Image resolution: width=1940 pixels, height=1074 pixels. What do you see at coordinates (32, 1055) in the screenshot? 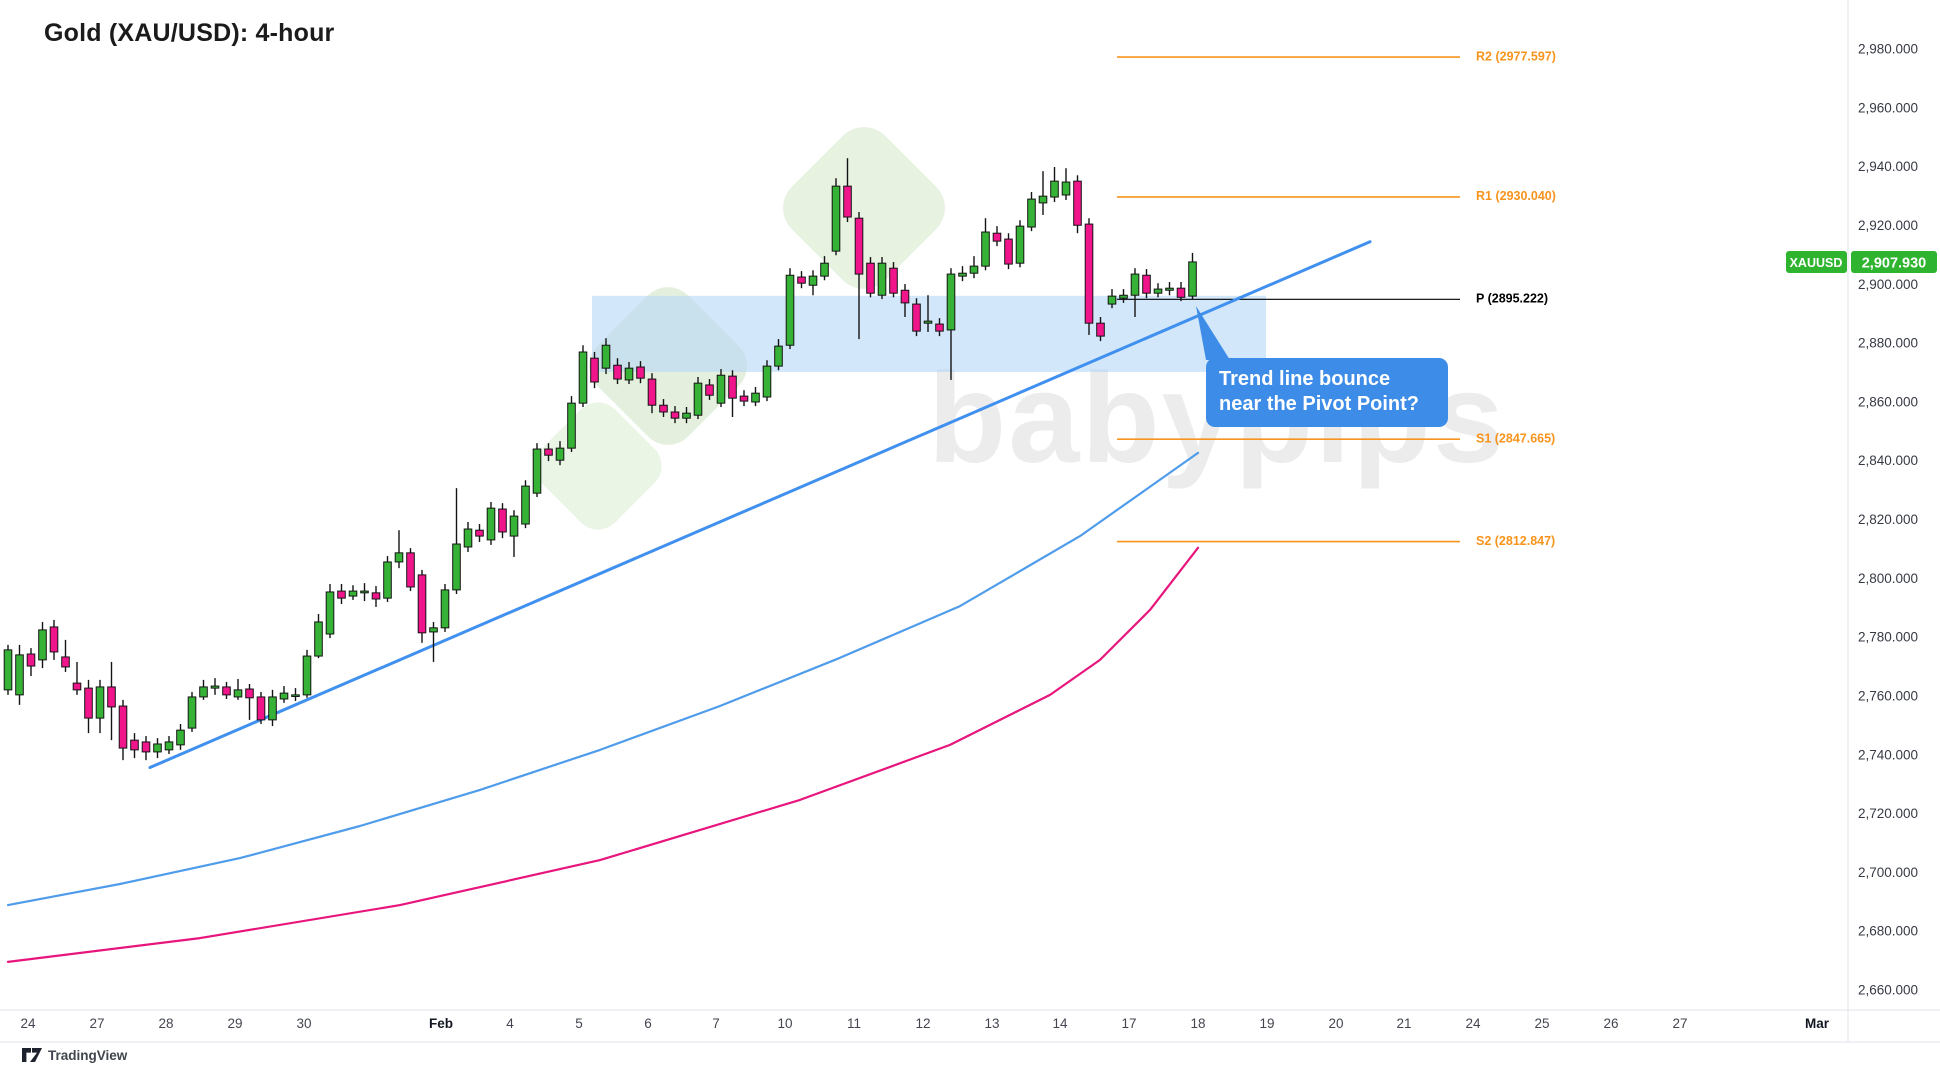
I see `tradingview-logo-icon` at bounding box center [32, 1055].